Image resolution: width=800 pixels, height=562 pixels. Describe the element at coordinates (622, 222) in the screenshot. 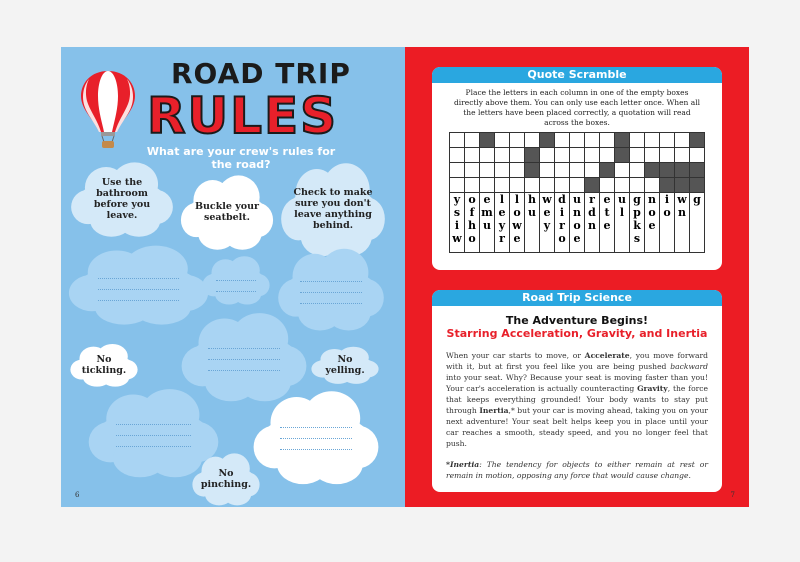

I see `letter-column: u l` at that location.